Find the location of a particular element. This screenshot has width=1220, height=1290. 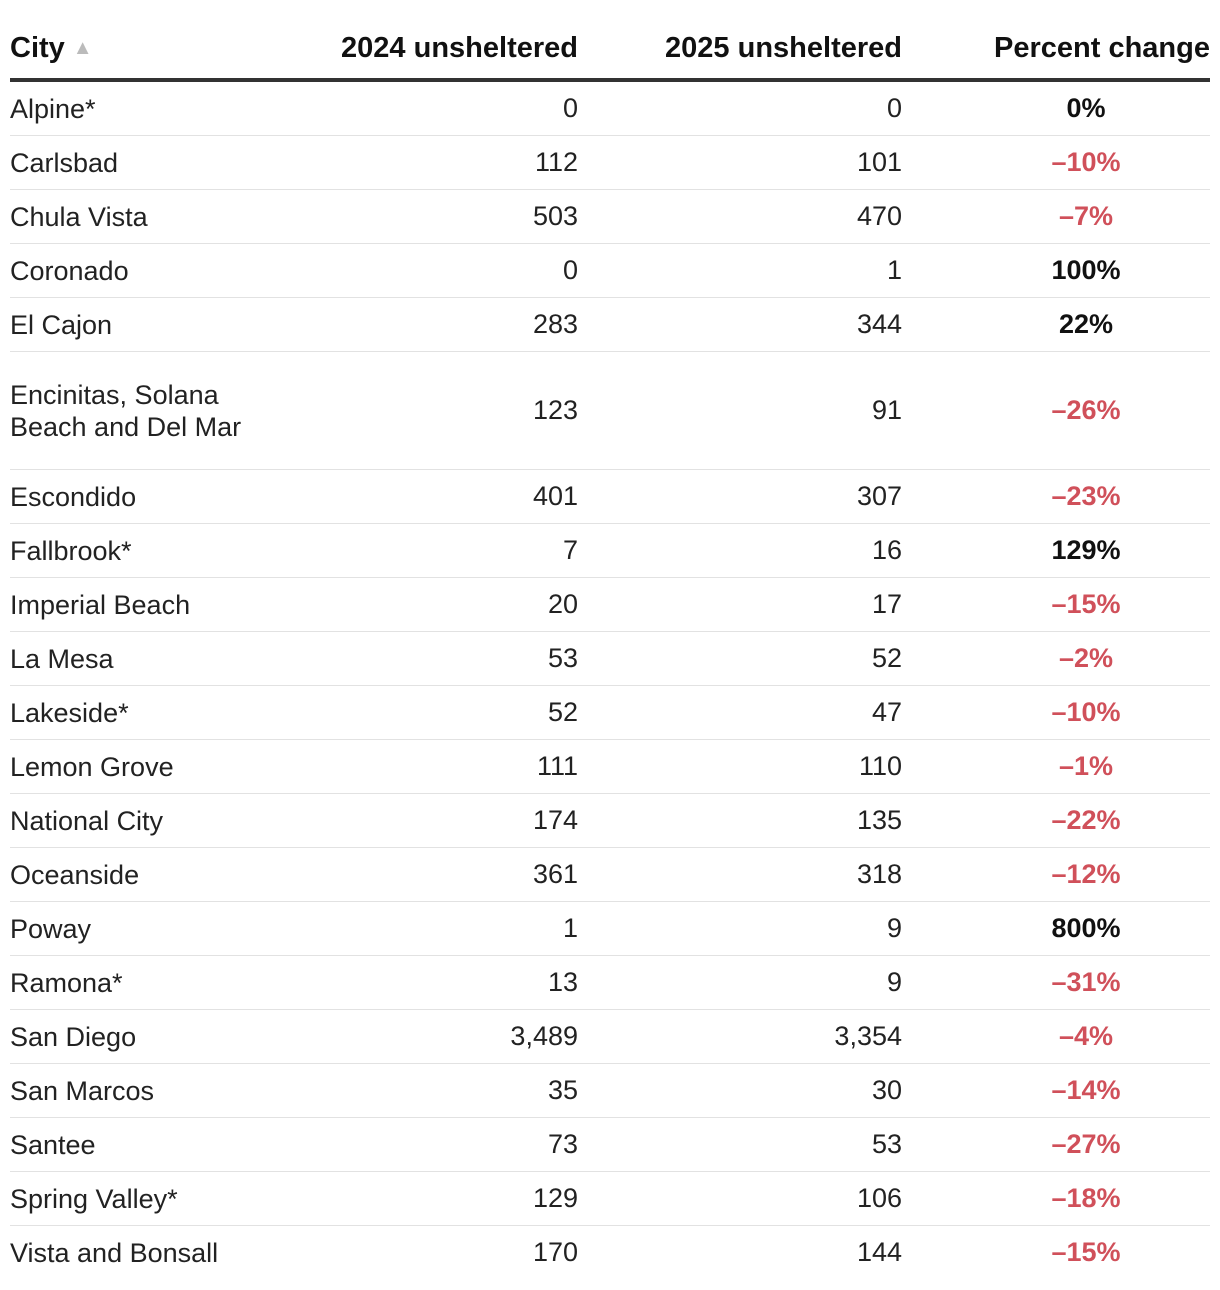

cell-2025-unsheltered: 106 is located at coordinates (740, 1198).